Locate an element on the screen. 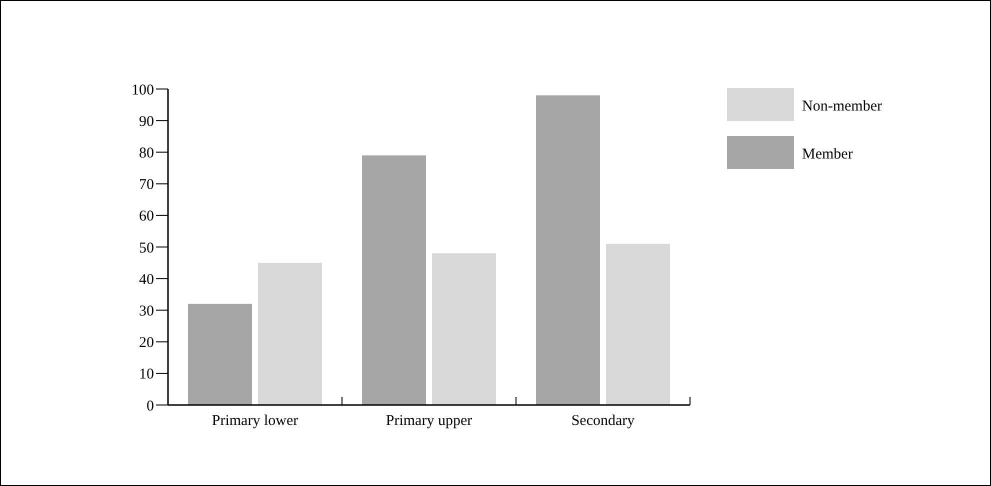  y-tick-label: 20 is located at coordinates (146, 343).